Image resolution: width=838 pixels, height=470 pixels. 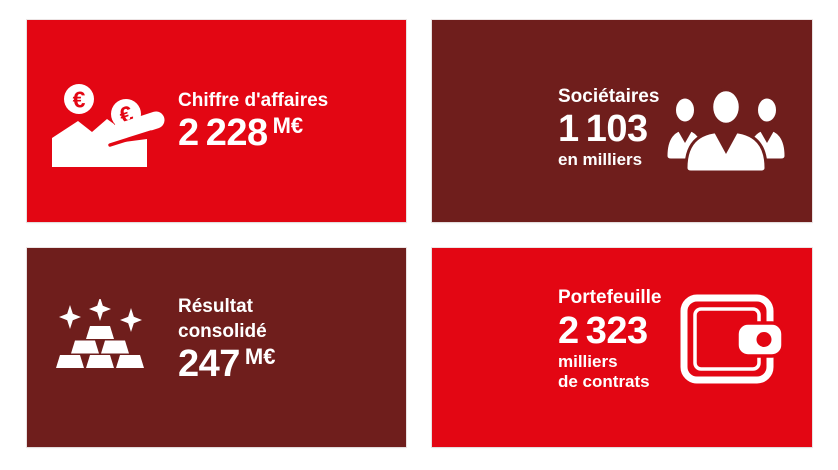 I want to click on people-group-icon, so click(x=726, y=128).